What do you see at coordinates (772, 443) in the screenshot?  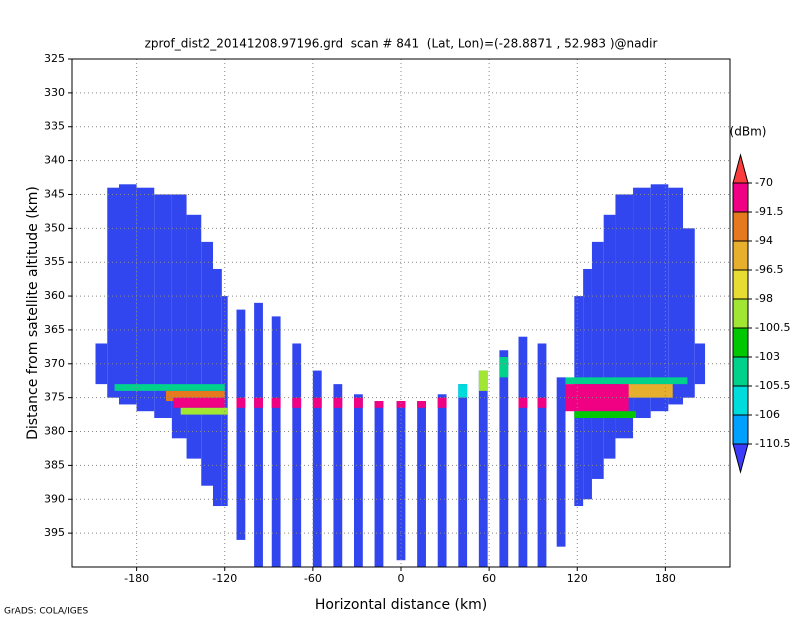 I see `colorbar-label: -110.5` at bounding box center [772, 443].